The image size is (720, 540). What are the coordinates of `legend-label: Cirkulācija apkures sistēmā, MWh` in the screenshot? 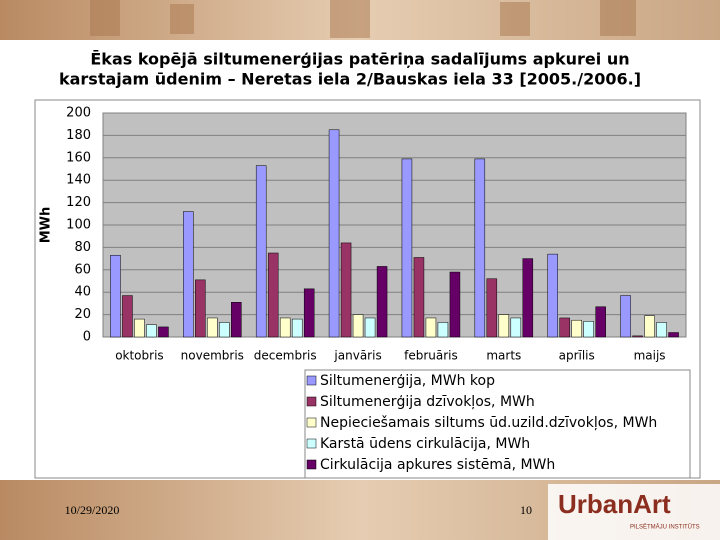 It's located at (437, 465).